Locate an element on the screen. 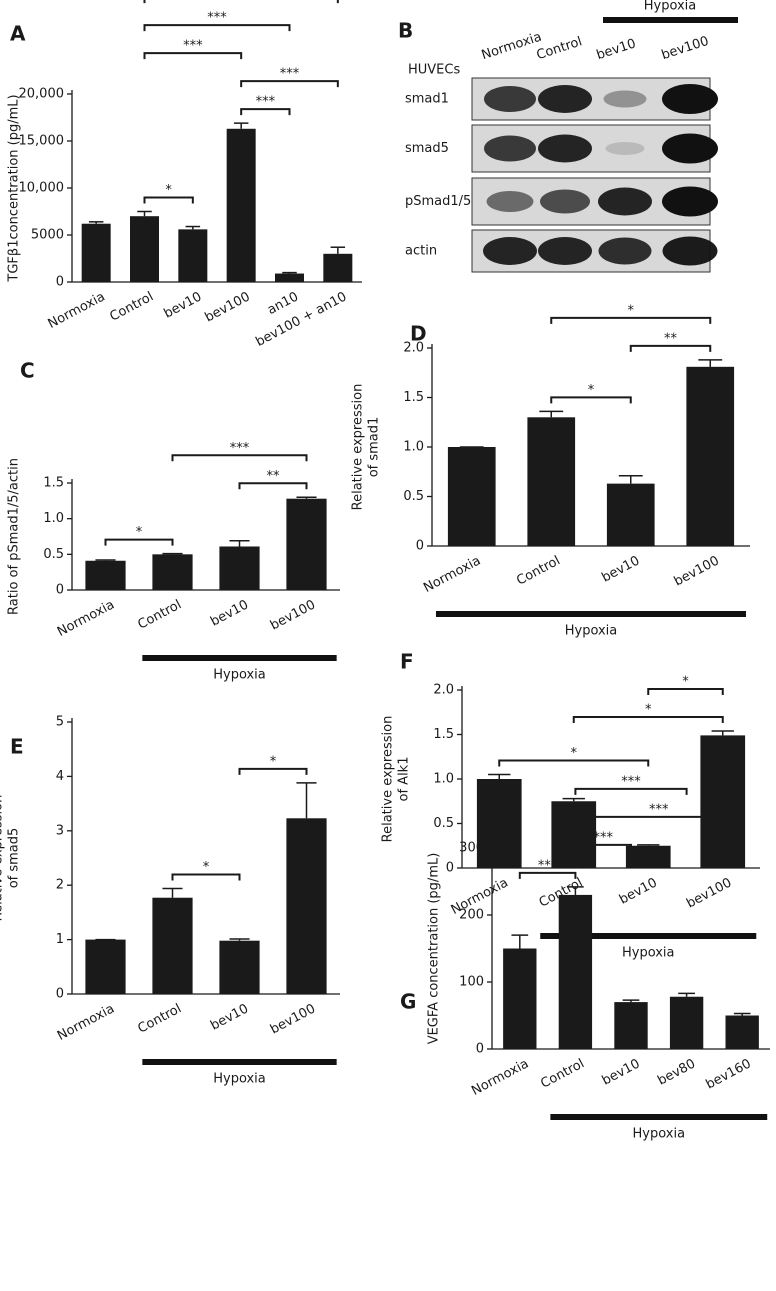 The height and width of the screenshot is (1291, 776). y-tick-label: 15,000 is located at coordinates (42, 141).